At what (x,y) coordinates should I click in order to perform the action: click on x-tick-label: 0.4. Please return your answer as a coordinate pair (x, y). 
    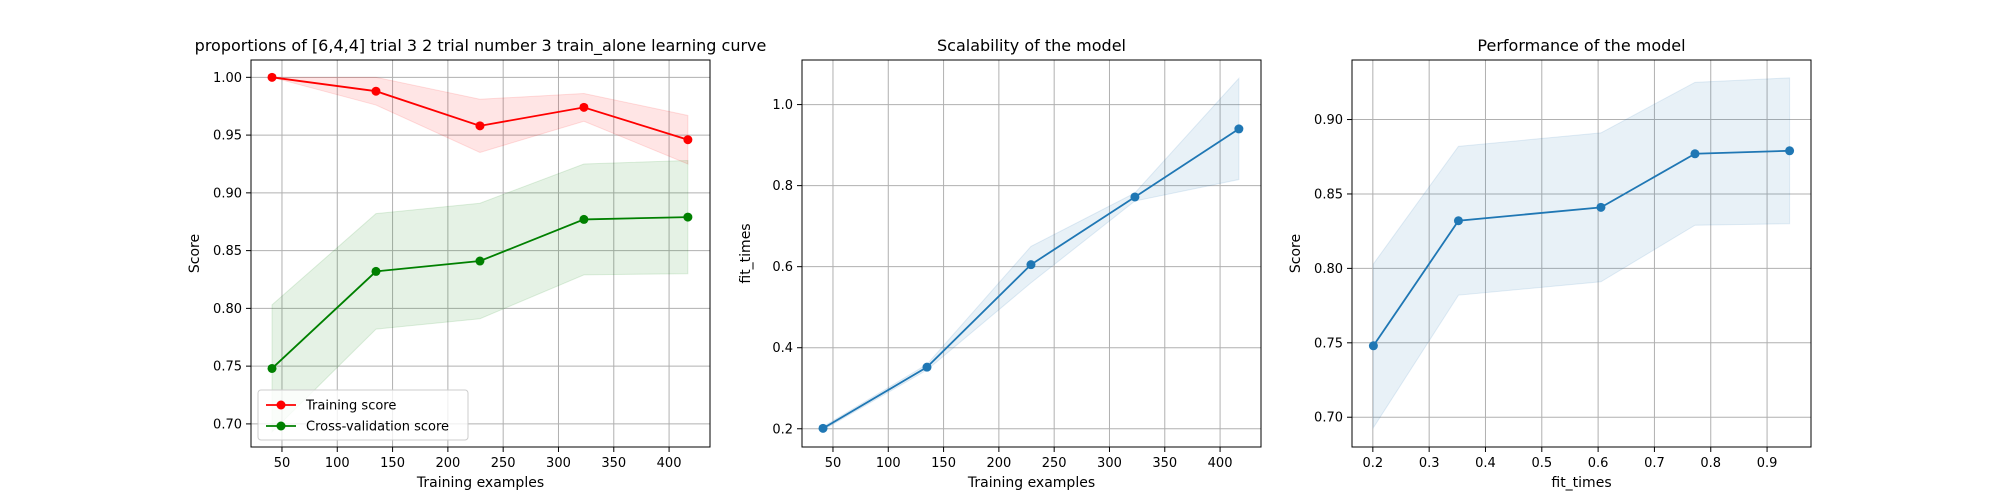
    Looking at the image, I should click on (1485, 463).